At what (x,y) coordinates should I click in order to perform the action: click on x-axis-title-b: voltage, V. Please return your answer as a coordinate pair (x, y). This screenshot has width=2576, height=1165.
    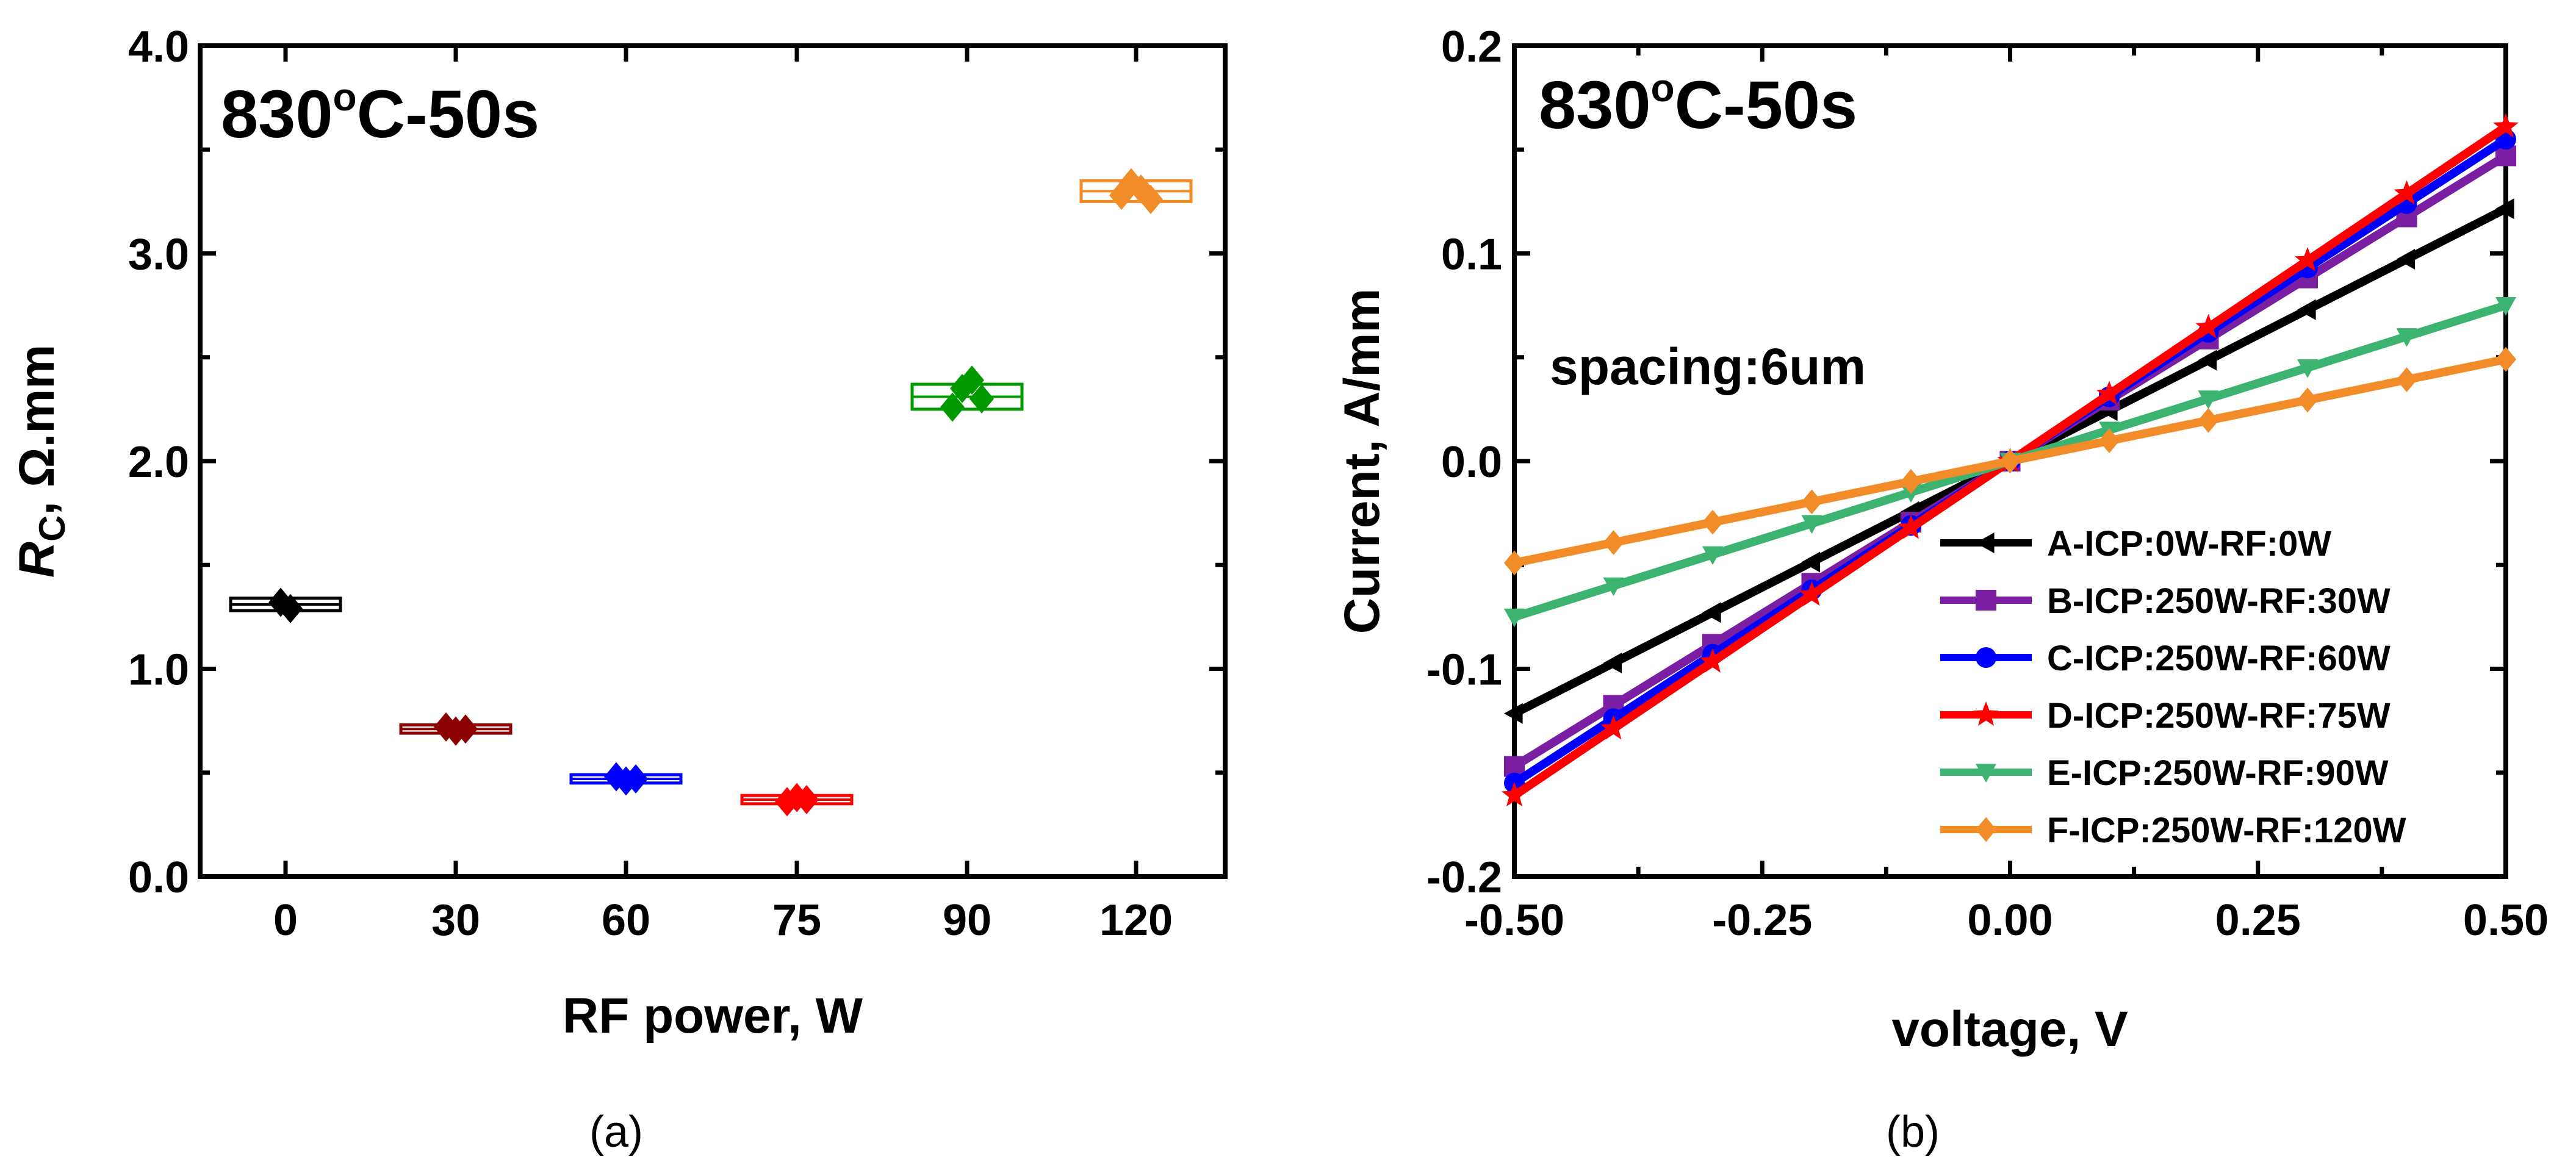
    Looking at the image, I should click on (2009, 1029).